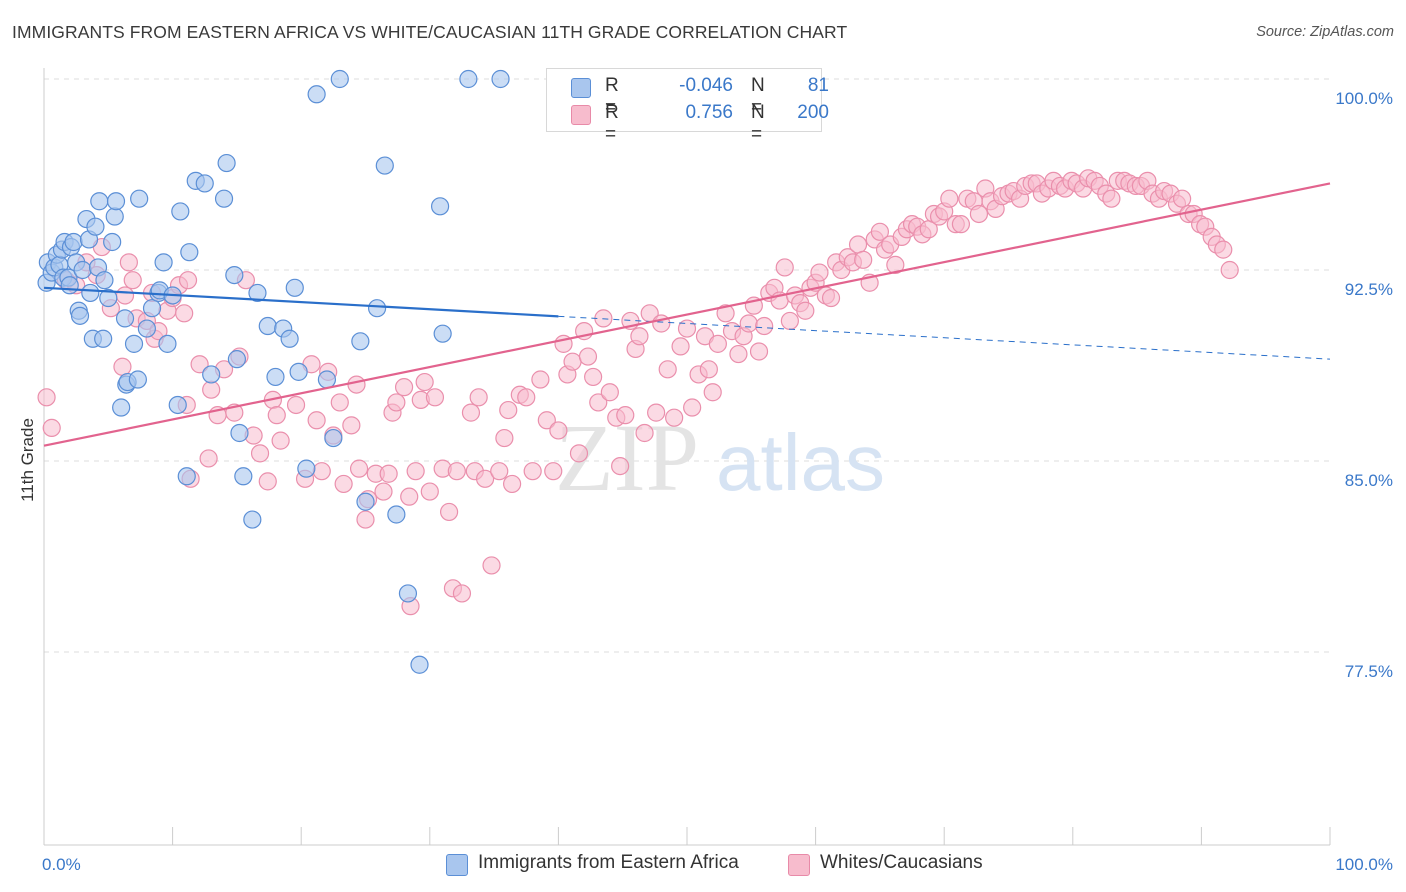 The height and width of the screenshot is (892, 1406). I want to click on x-tick-label: 100.0%, so click(1364, 864).